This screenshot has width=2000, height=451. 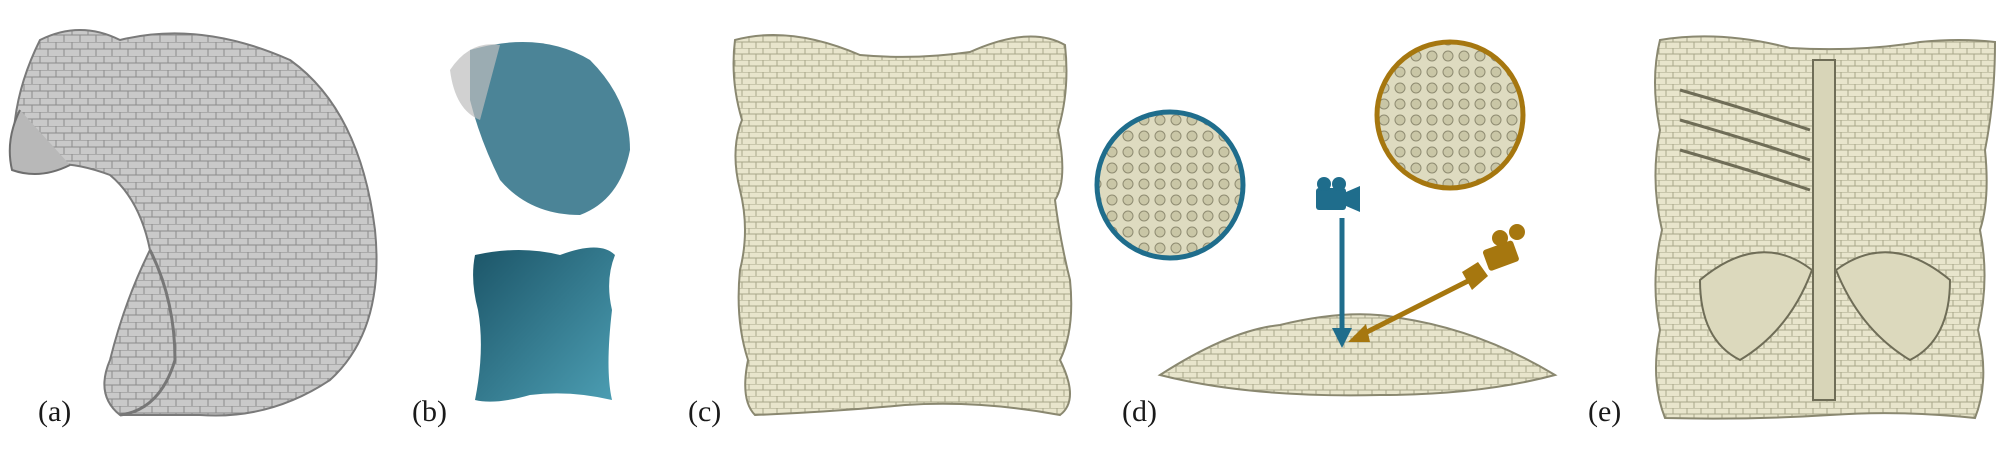 What do you see at coordinates (1139, 411) in the screenshot?
I see `panel-label-d: (d)` at bounding box center [1139, 411].